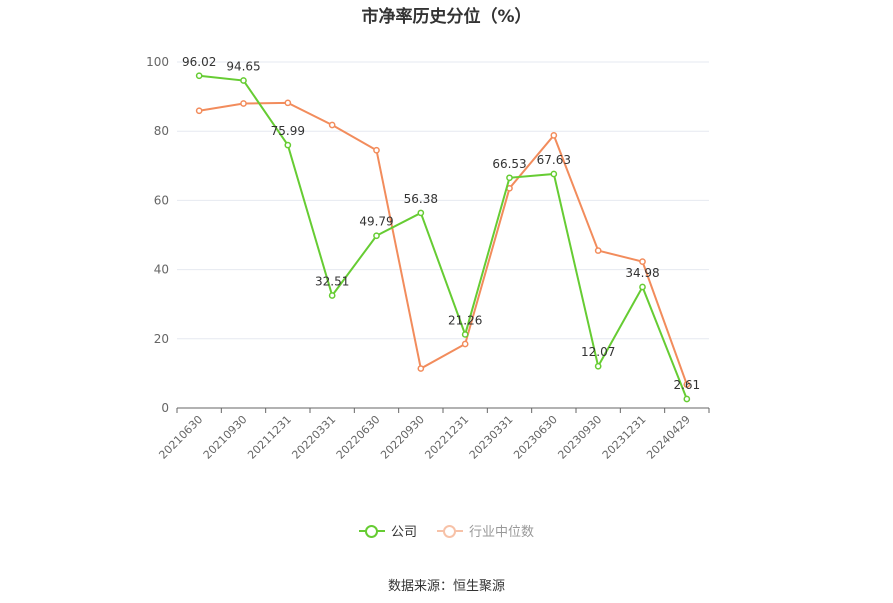 The width and height of the screenshot is (893, 603). I want to click on legend-marker-company, so click(371, 531).